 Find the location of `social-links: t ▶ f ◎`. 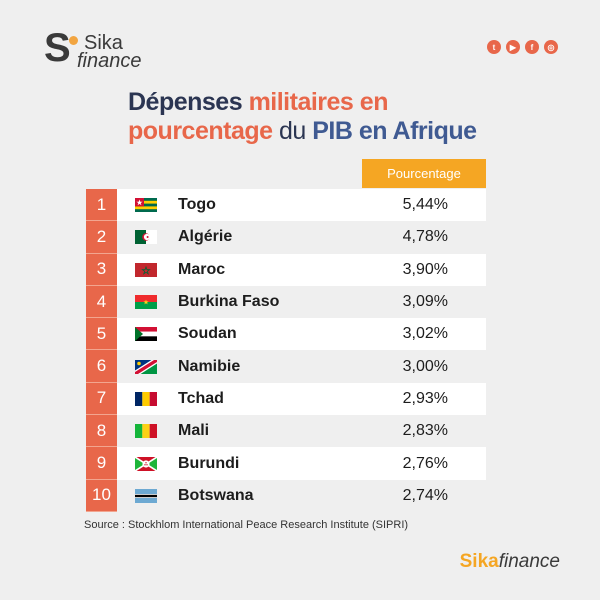

social-links: t ▶ f ◎ is located at coordinates (522, 47).